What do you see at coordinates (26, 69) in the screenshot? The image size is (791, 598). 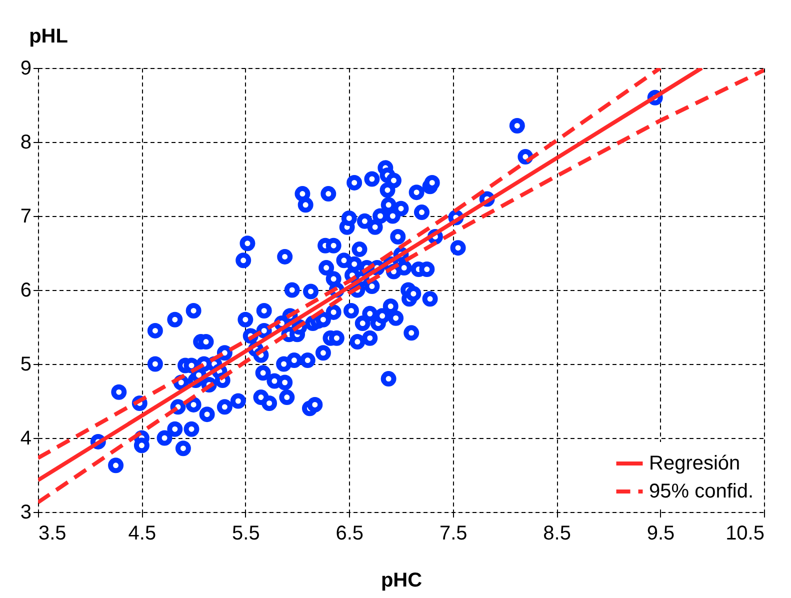 I see `y-tick-label: 9` at bounding box center [26, 69].